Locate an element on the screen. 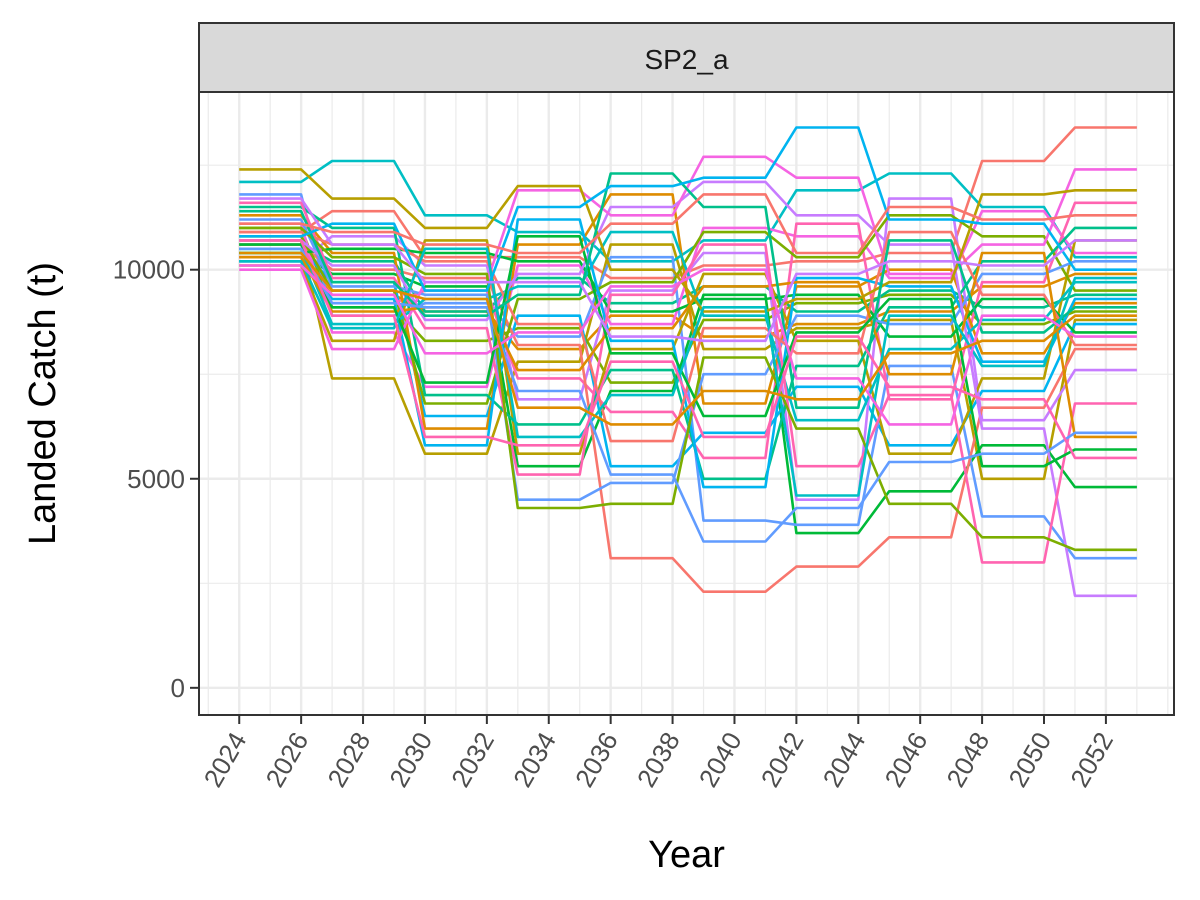 The width and height of the screenshot is (1200, 900). y-tick-label: 0 is located at coordinates (178, 688).